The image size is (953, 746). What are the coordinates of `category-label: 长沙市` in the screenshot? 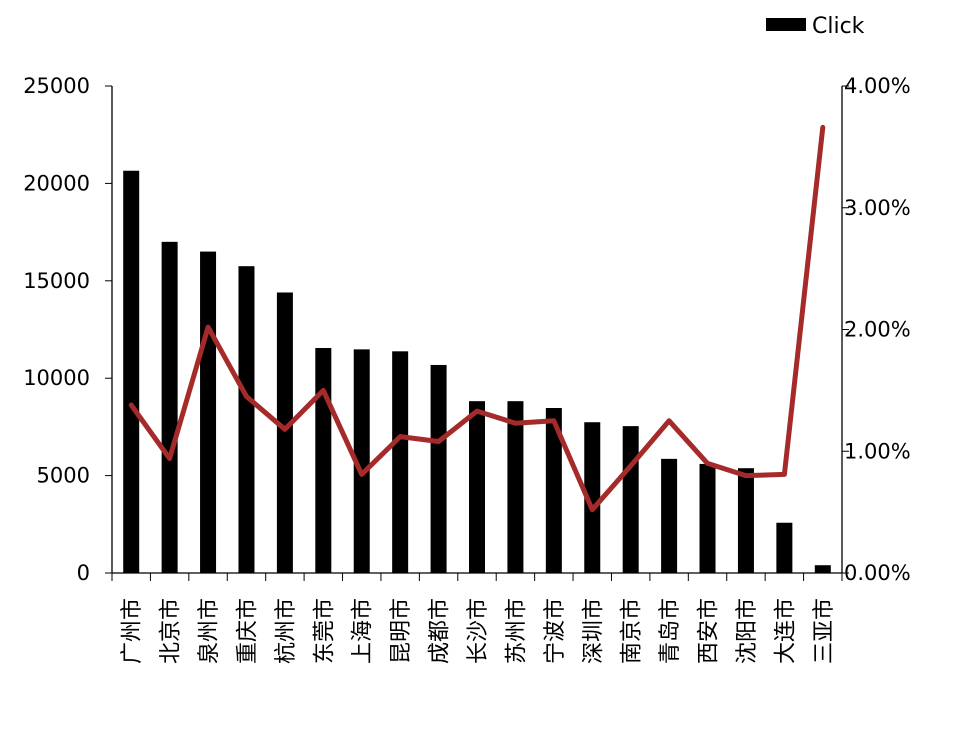 It's located at (478, 631).